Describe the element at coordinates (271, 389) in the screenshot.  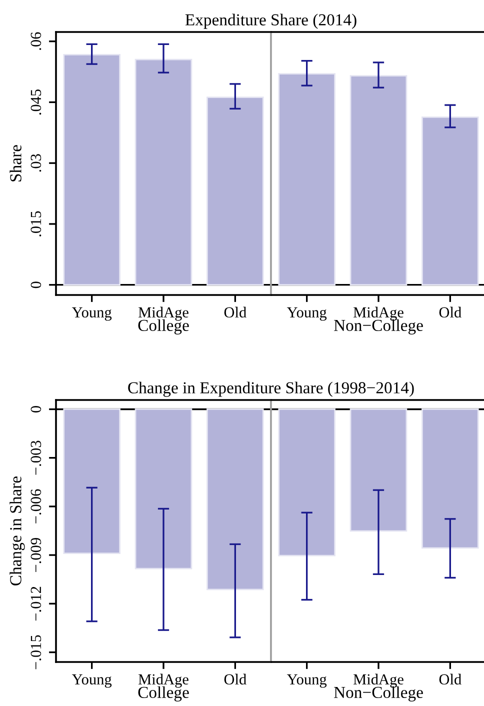
I see `chart-title: Change in Expenditure Share (1998−2014)` at that location.